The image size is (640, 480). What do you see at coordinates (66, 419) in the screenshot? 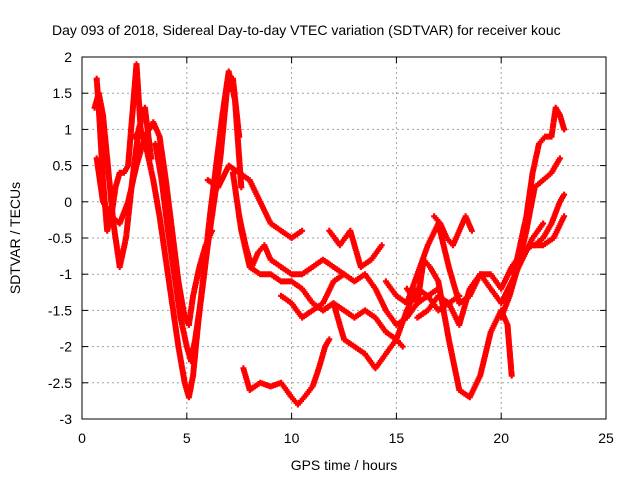
I see `y-tick-label: -3` at bounding box center [66, 419].